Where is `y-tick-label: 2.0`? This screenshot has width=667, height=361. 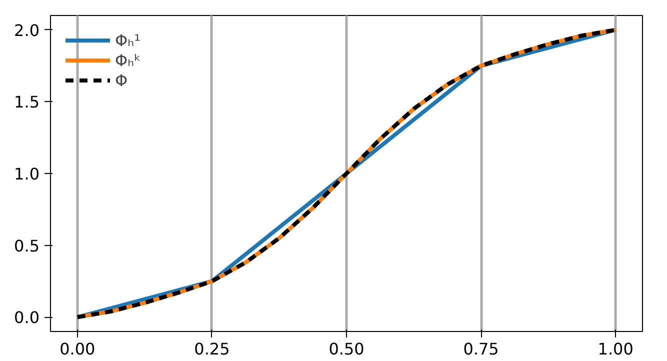
y-tick-label: 2.0 is located at coordinates (27, 30).